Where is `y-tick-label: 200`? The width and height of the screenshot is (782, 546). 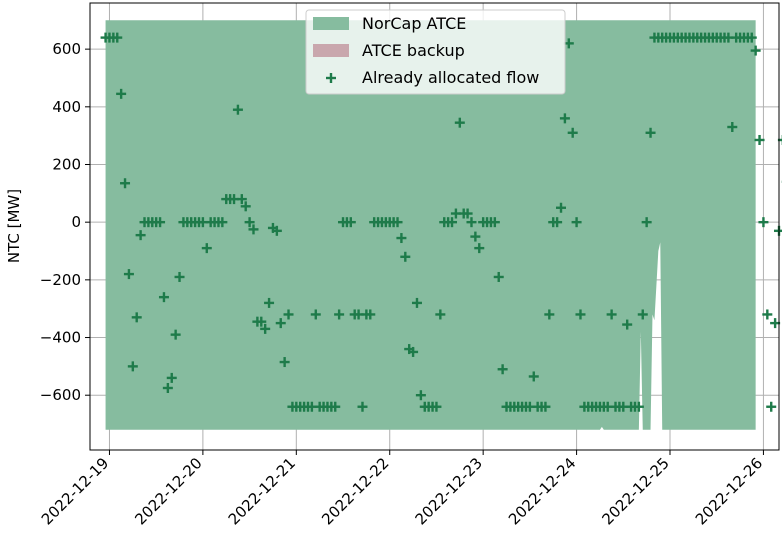
y-tick-label: 200 is located at coordinates (66, 164).